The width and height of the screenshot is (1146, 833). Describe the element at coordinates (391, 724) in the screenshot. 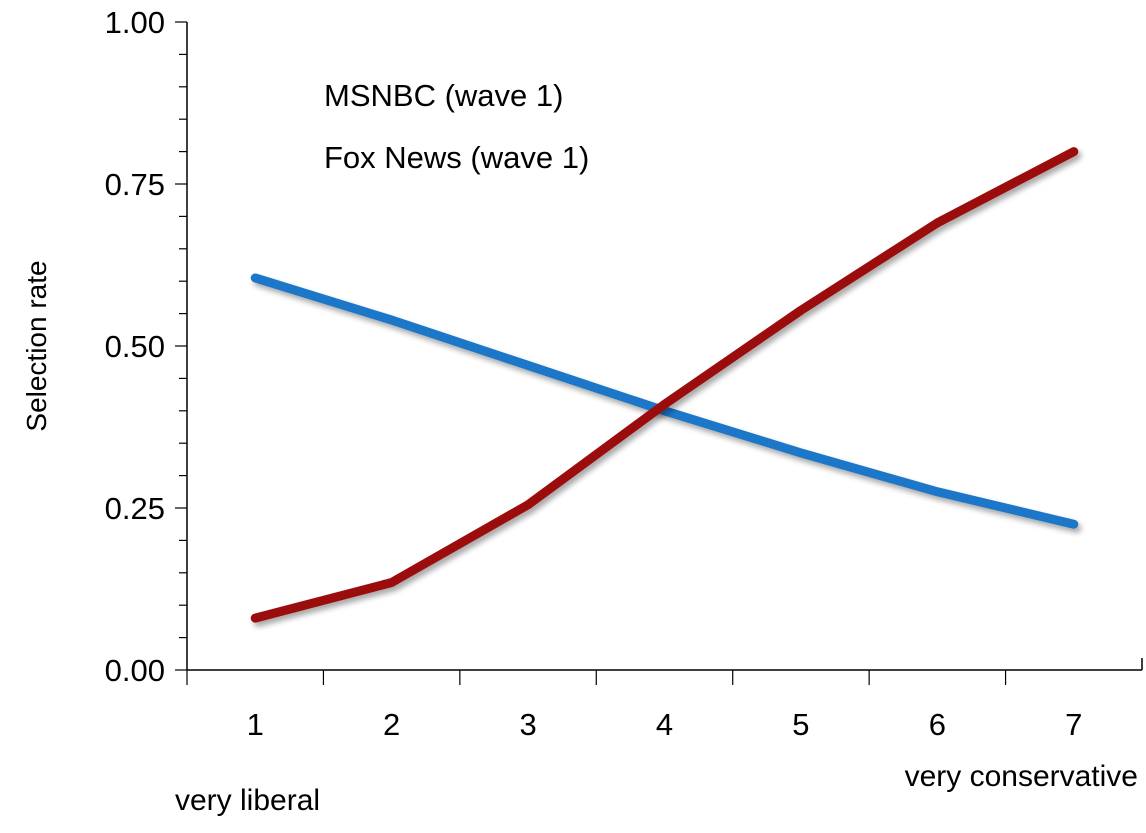

I see `x-tick-label: 2` at that location.